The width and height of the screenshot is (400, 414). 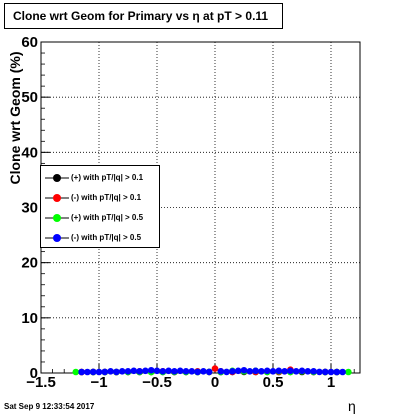 I want to click on x-tick-label: 0.5, so click(x=273, y=382).